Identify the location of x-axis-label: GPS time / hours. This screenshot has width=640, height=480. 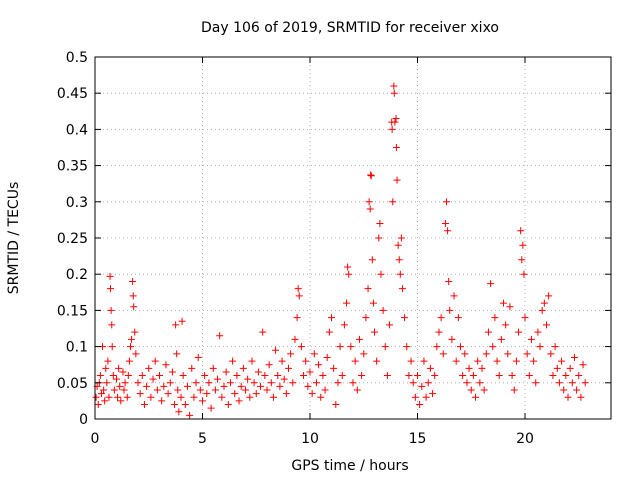
(349, 466).